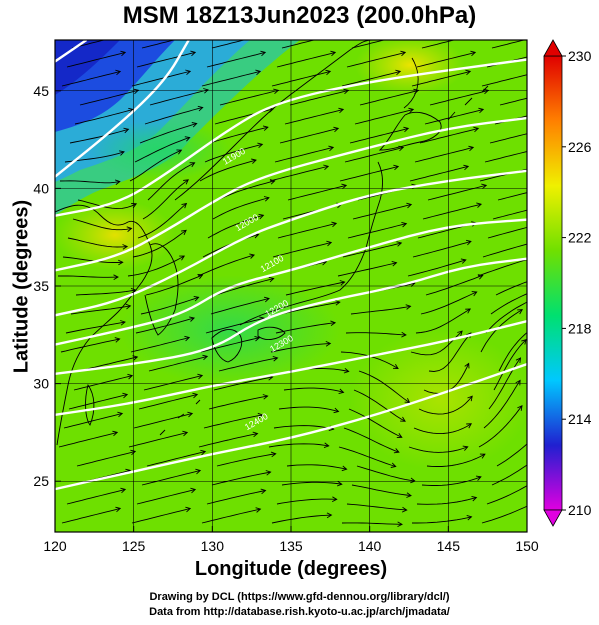  What do you see at coordinates (527, 546) in the screenshot?
I see `x-tick-label: 150` at bounding box center [527, 546].